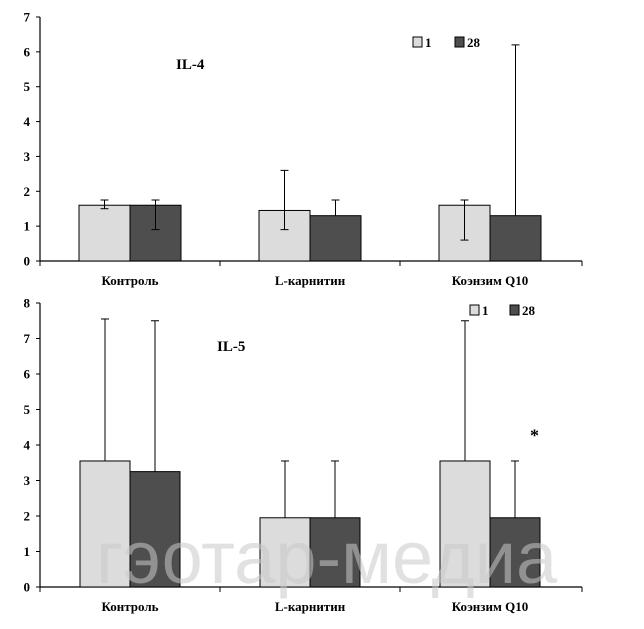 This screenshot has width=644, height=629. Describe the element at coordinates (27, 303) in the screenshot. I see `y-tick-label: 8` at that location.